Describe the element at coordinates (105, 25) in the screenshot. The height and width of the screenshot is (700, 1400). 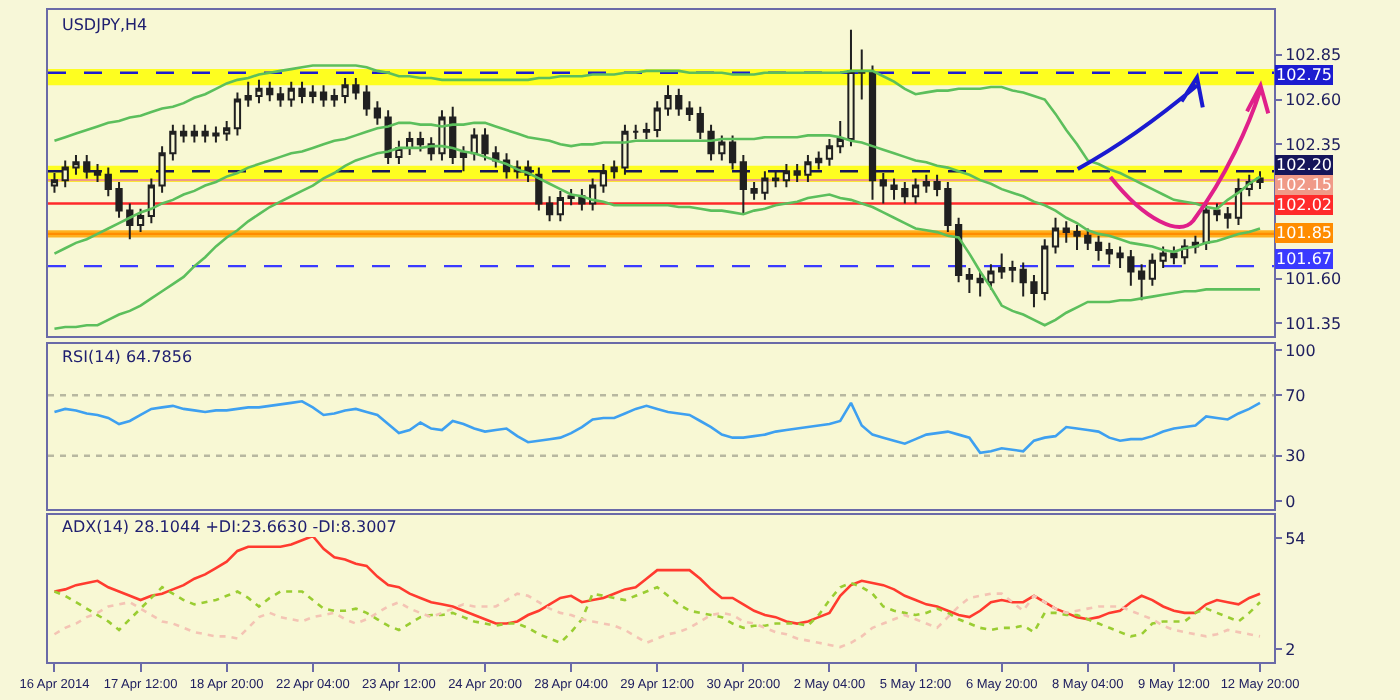
I see `chart-title: USDJPY,H4` at that location.